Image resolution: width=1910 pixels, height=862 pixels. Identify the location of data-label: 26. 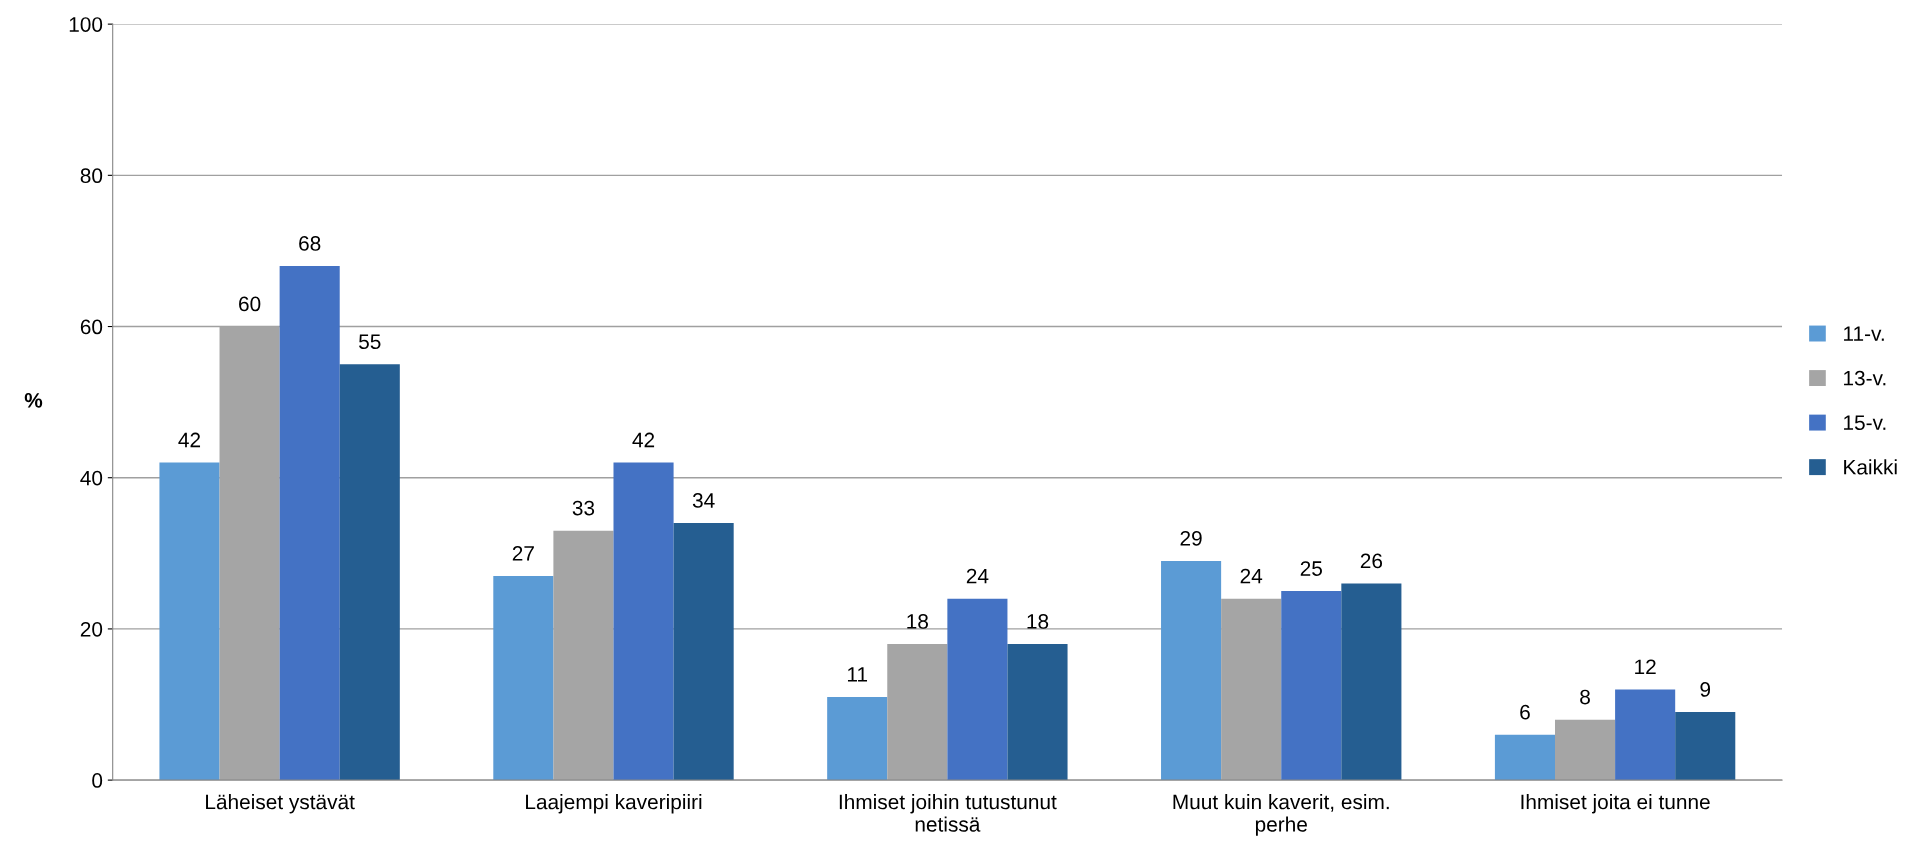
(1371, 561).